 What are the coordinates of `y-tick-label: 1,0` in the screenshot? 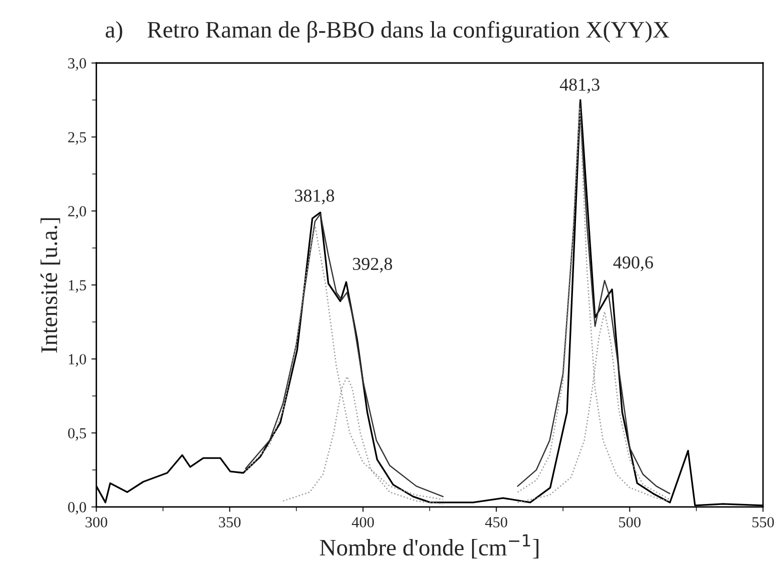 It's located at (77, 360).